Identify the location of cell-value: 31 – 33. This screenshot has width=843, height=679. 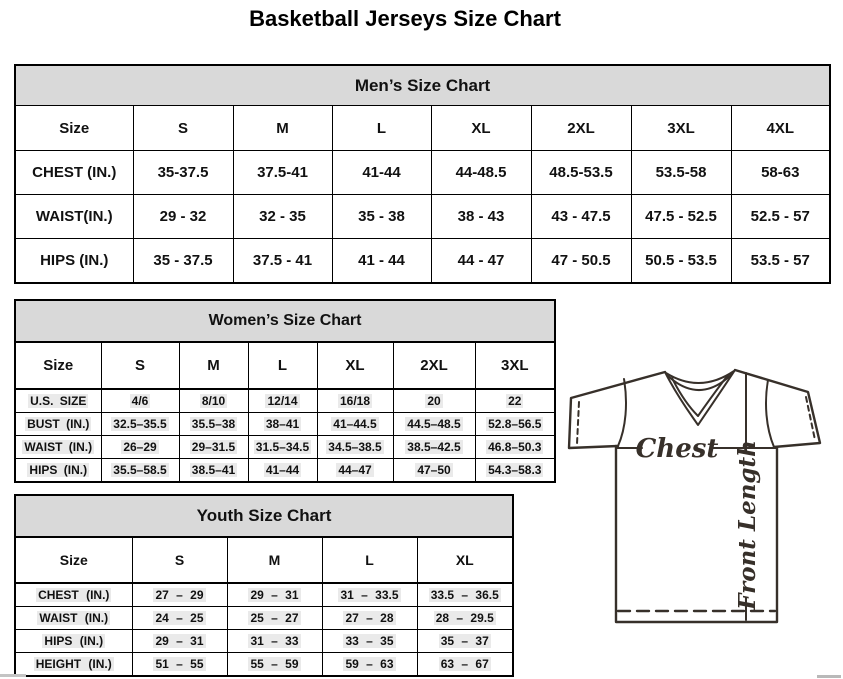
(274, 641).